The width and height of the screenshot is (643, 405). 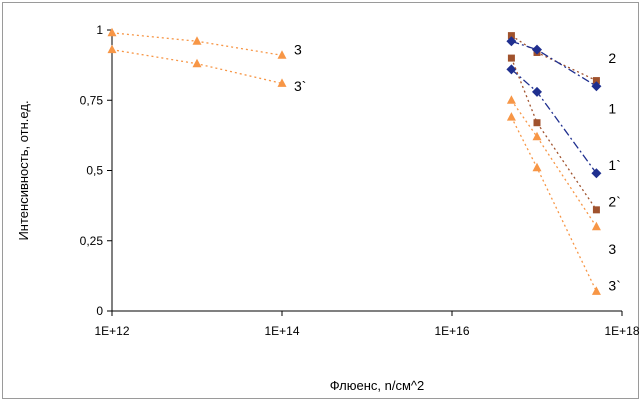 What do you see at coordinates (451, 331) in the screenshot?
I see `x-tick-label: 1E+16` at bounding box center [451, 331].